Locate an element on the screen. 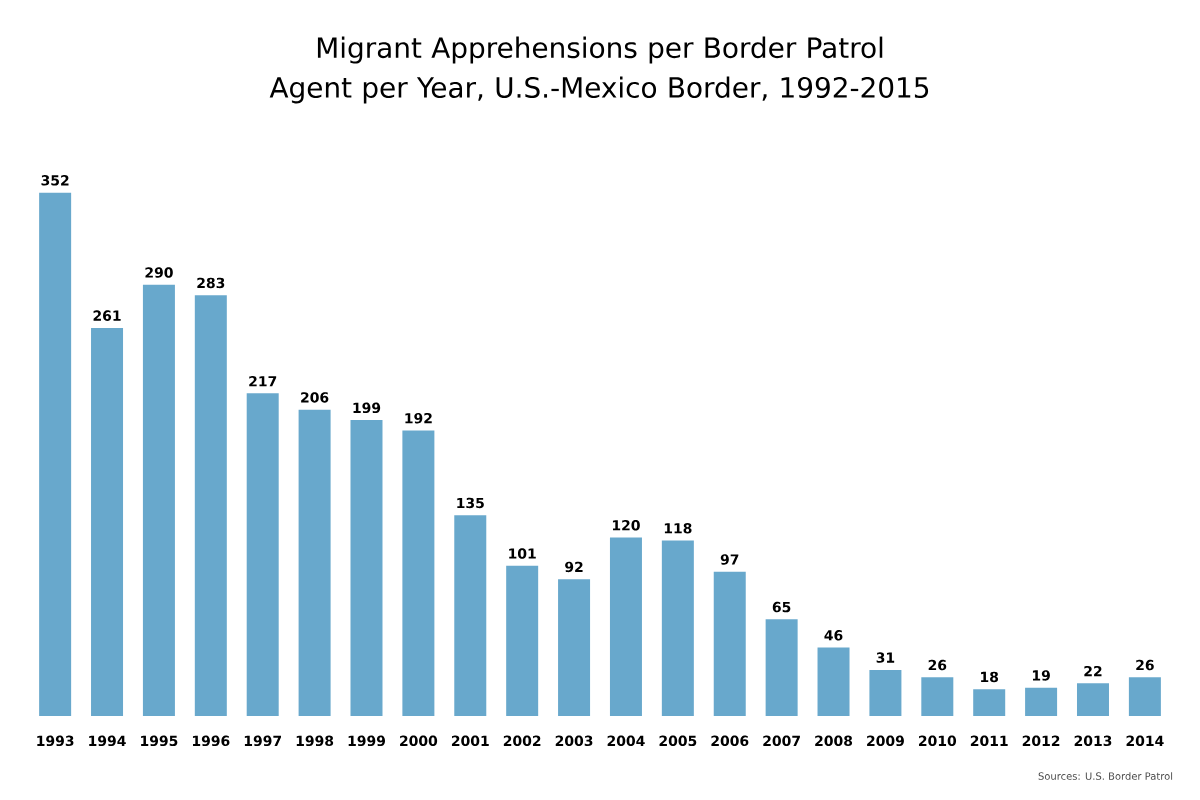 Image resolution: width=1200 pixels, height=800 pixels. chart-title: Migrant Apprehensions per Border Patrol Agent per Year, U.S.-Mexico Border, 1992-2015 is located at coordinates (599, 70).